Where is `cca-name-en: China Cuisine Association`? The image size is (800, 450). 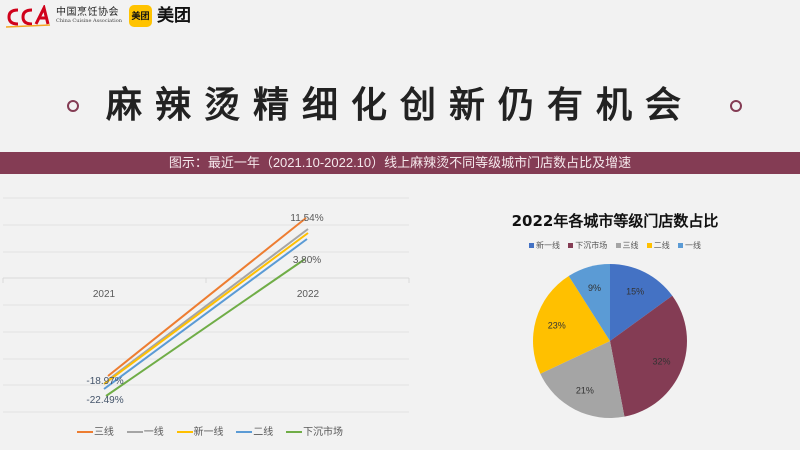
cca-name-en: China Cuisine Association is located at coordinates (89, 21).